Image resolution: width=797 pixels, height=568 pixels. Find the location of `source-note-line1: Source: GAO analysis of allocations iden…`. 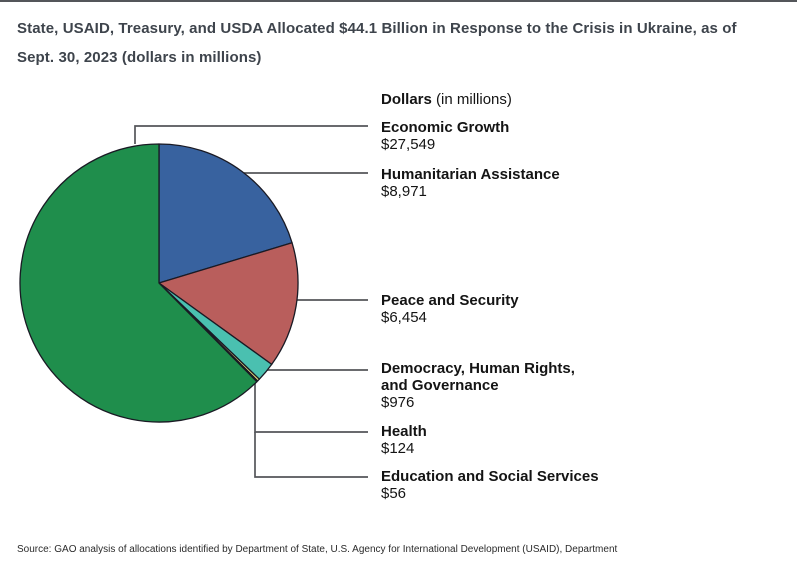

source-note-line1: Source: GAO analysis of allocations iden… is located at coordinates (317, 549).